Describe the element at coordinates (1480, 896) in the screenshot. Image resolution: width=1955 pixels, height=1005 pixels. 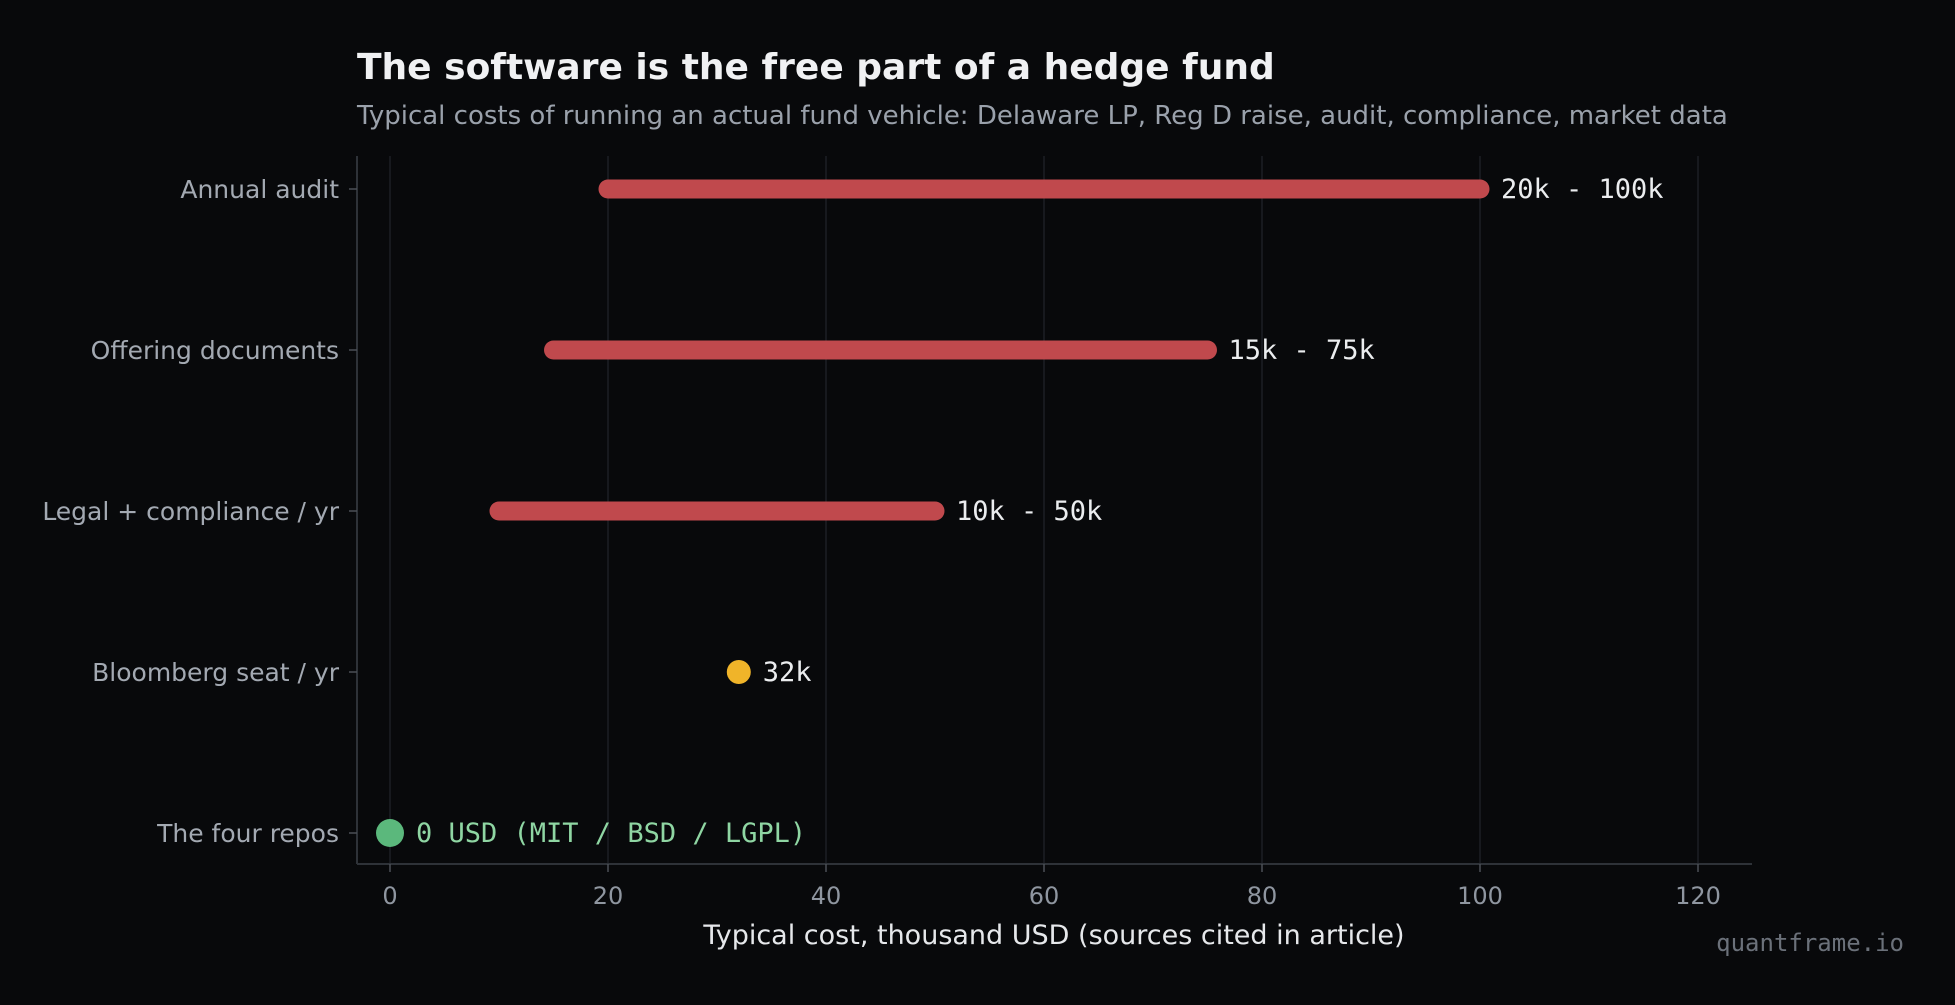
I see `x-tick-label: 100` at that location.